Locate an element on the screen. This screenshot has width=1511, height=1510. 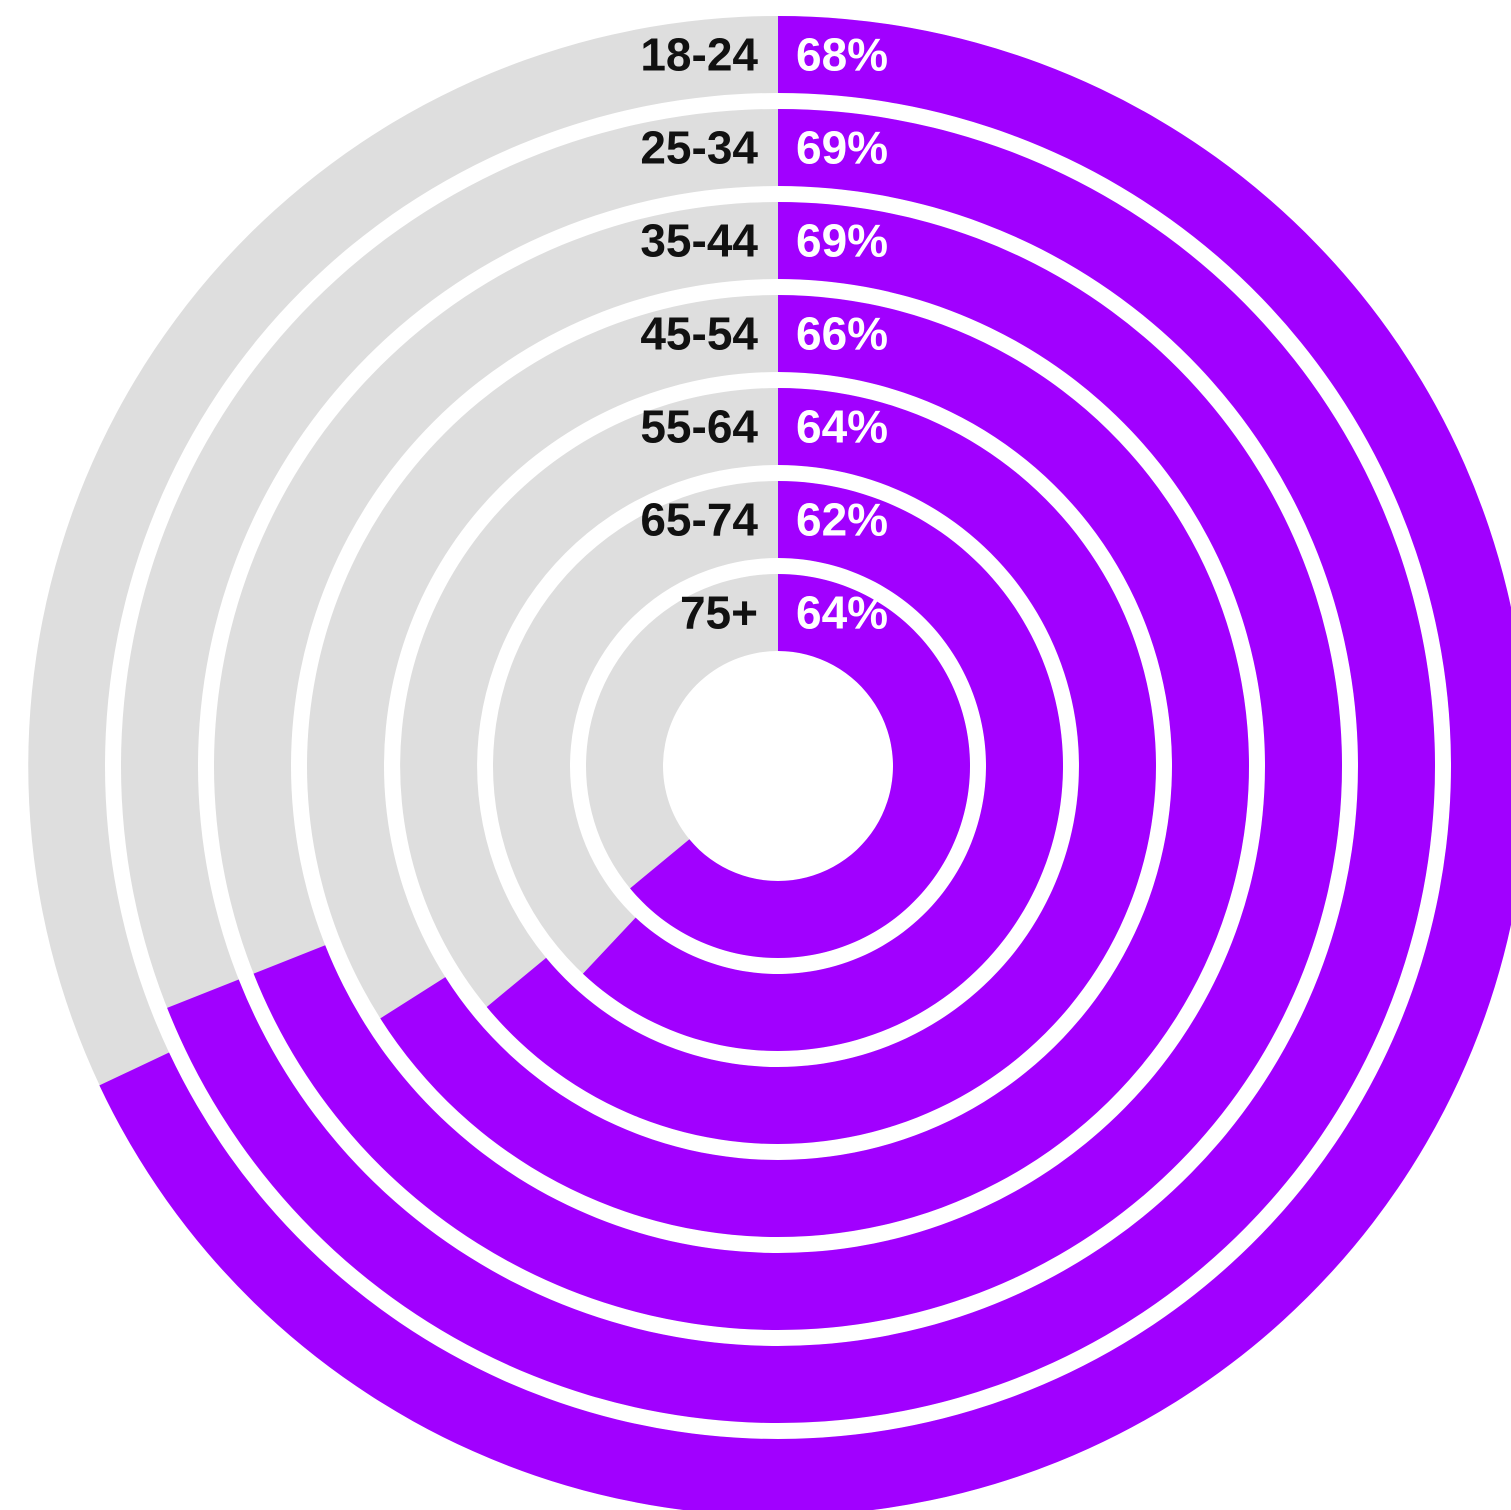
value-label-25-34: 69% is located at coordinates (842, 148).